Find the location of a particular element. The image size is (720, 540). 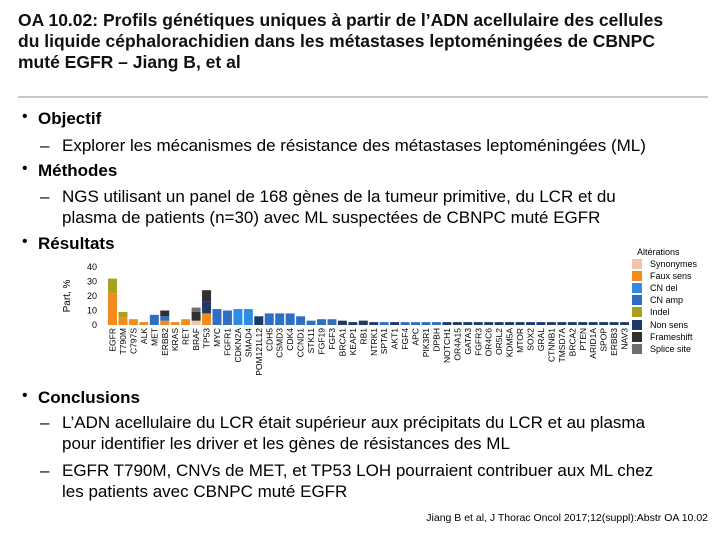

x-tick-label: BRCA2 is located at coordinates (572, 342).